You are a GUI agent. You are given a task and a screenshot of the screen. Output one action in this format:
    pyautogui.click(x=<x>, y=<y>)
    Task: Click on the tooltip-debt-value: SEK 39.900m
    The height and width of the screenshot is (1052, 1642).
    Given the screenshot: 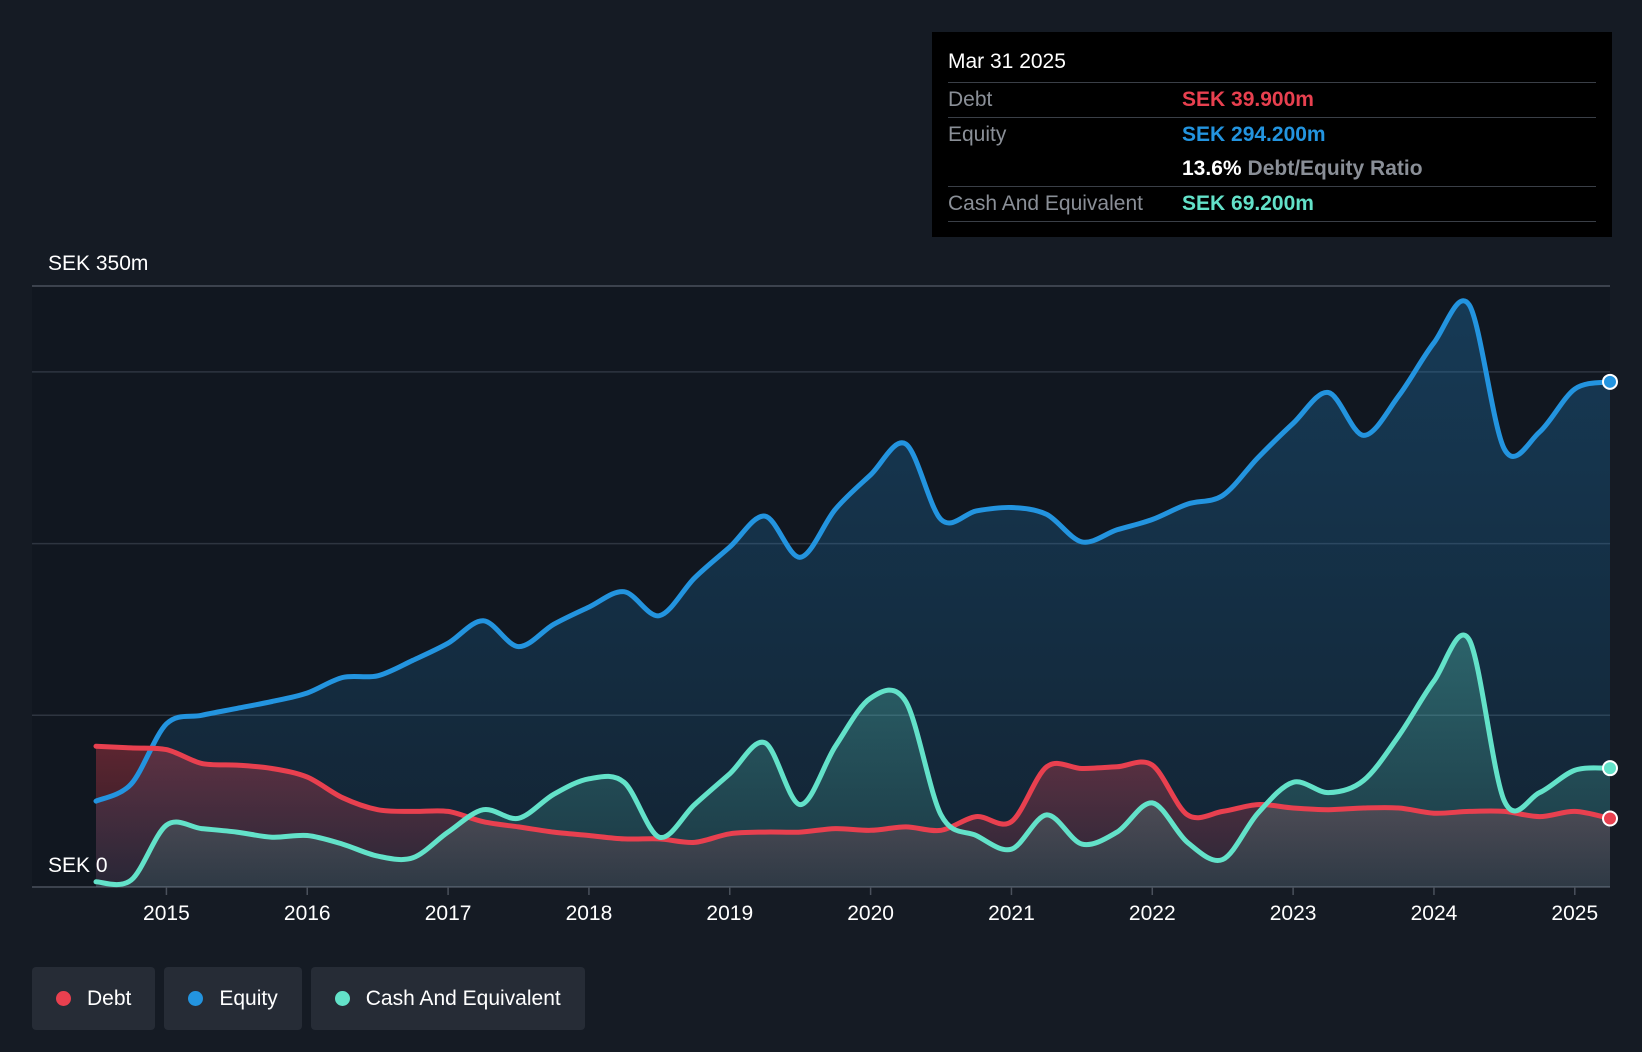 What is the action you would take?
    pyautogui.click(x=1248, y=99)
    